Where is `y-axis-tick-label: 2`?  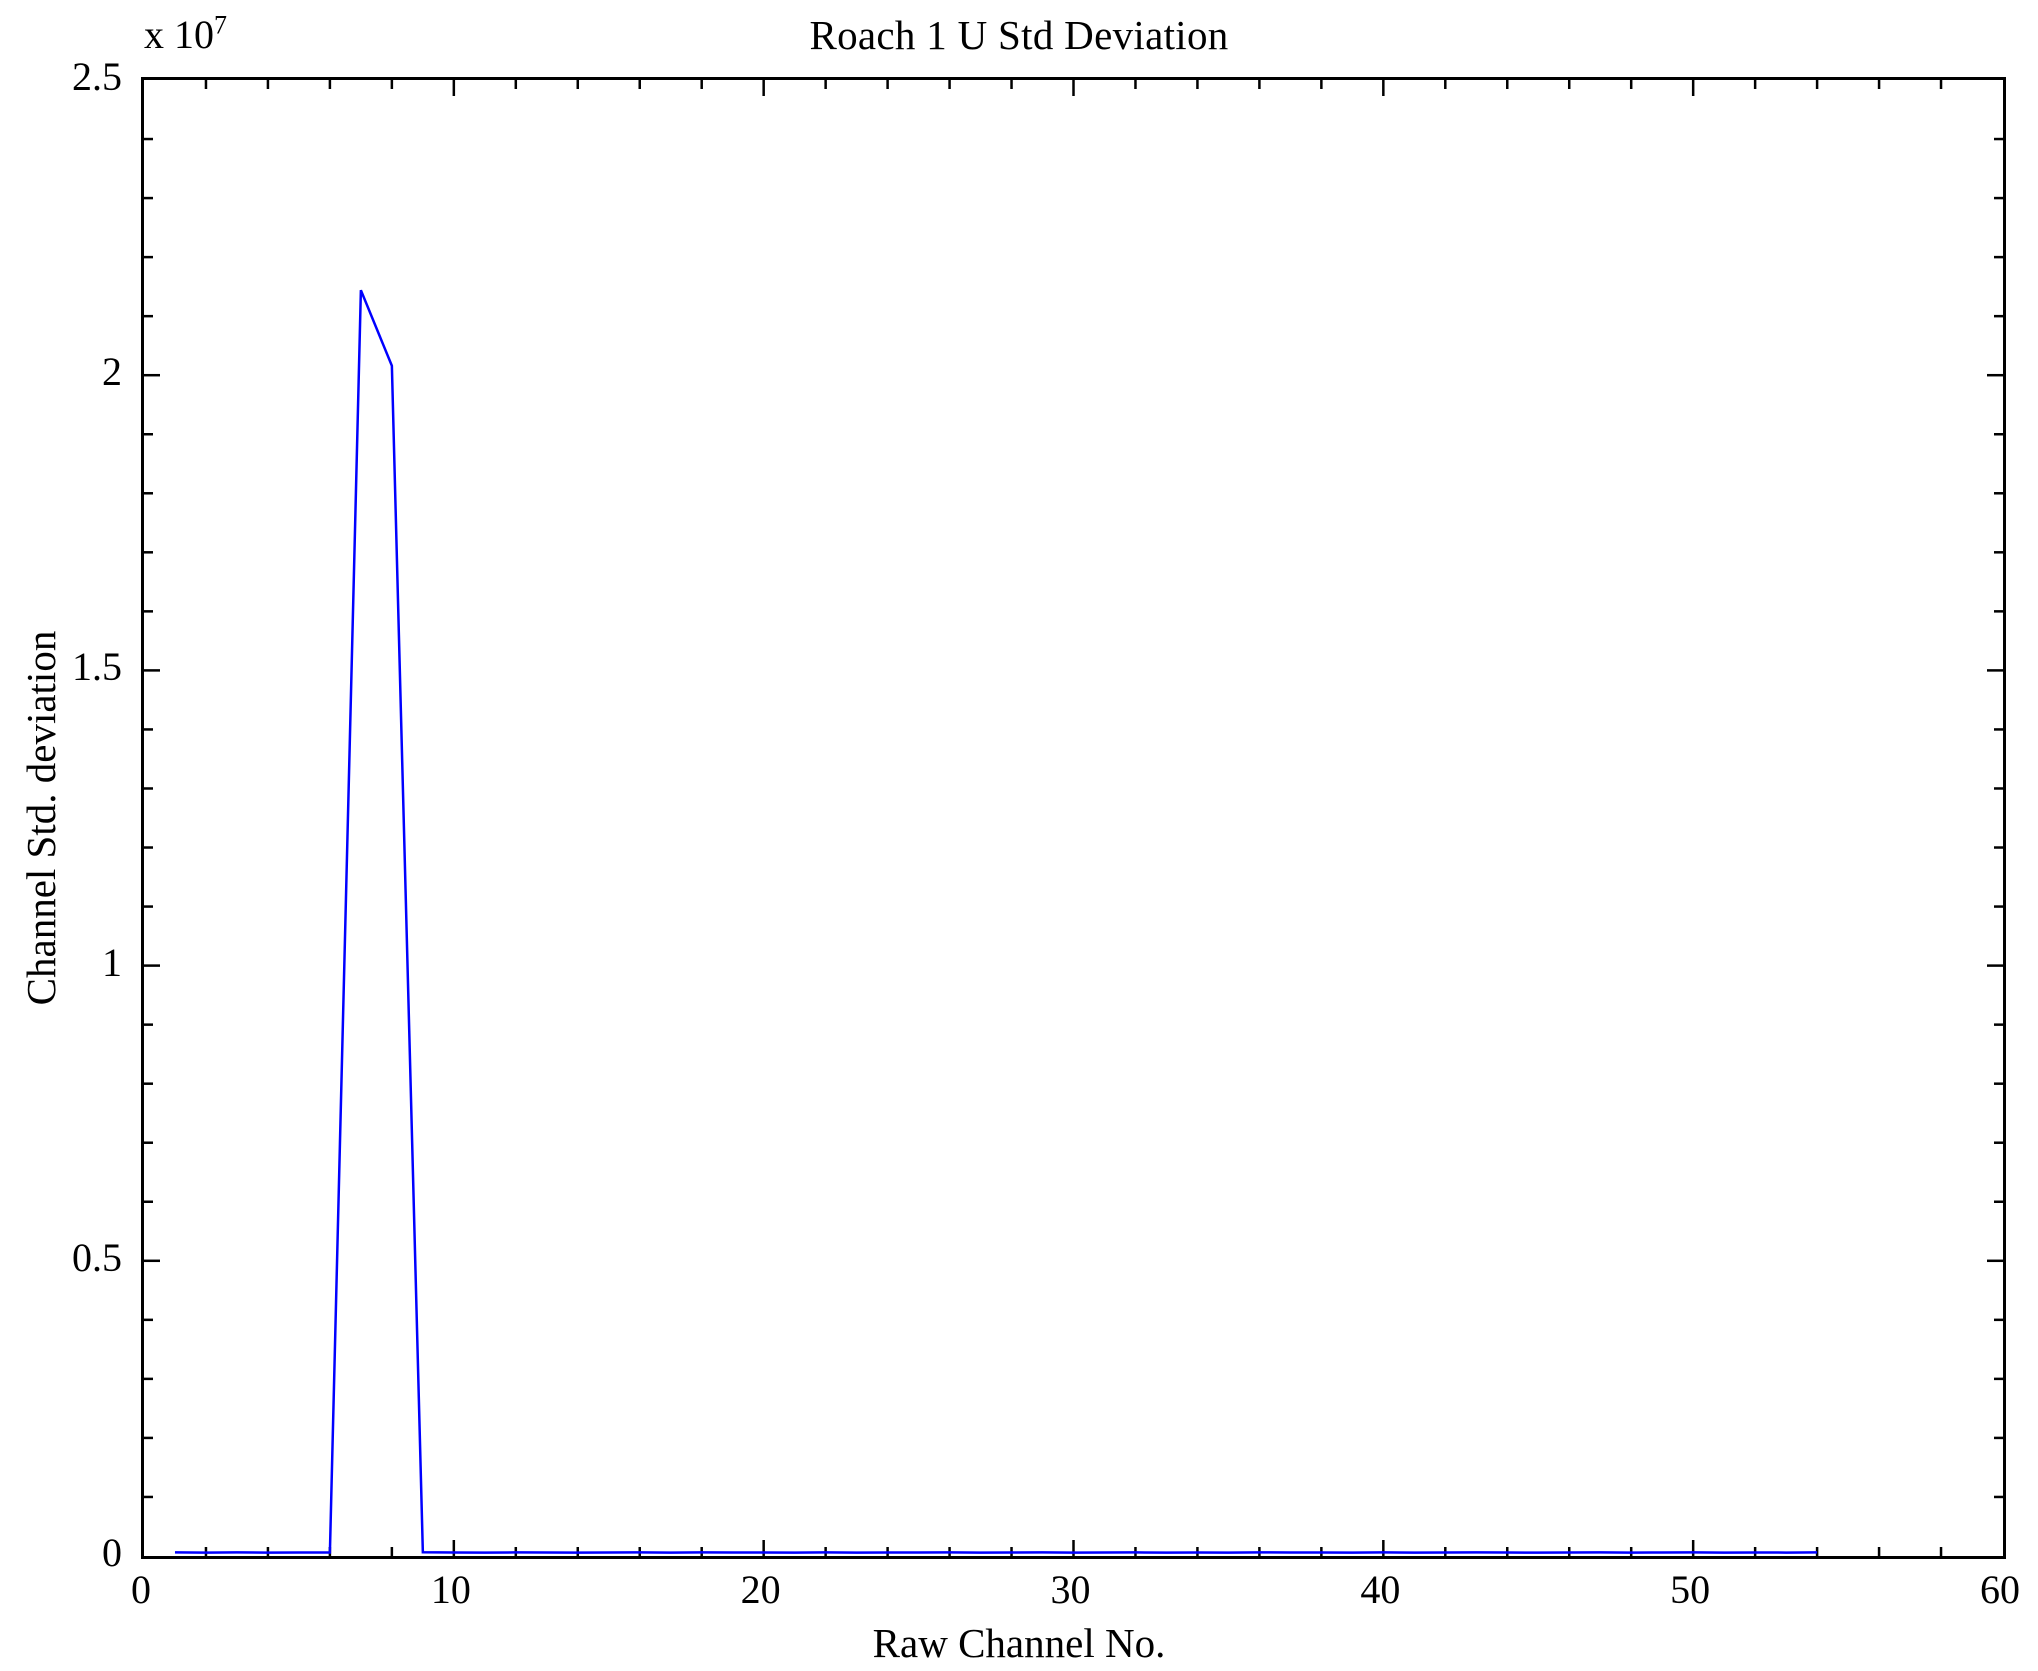
y-axis-tick-label: 2 is located at coordinates (112, 372).